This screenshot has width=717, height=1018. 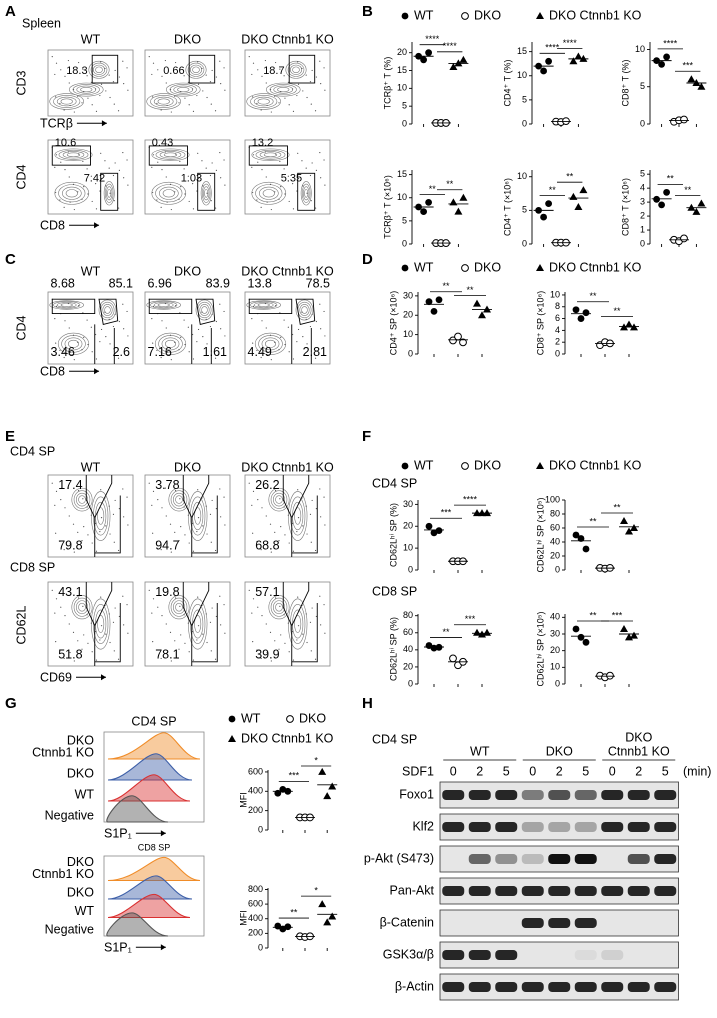 I want to click on y-tick-label: 2, so click(x=557, y=342).